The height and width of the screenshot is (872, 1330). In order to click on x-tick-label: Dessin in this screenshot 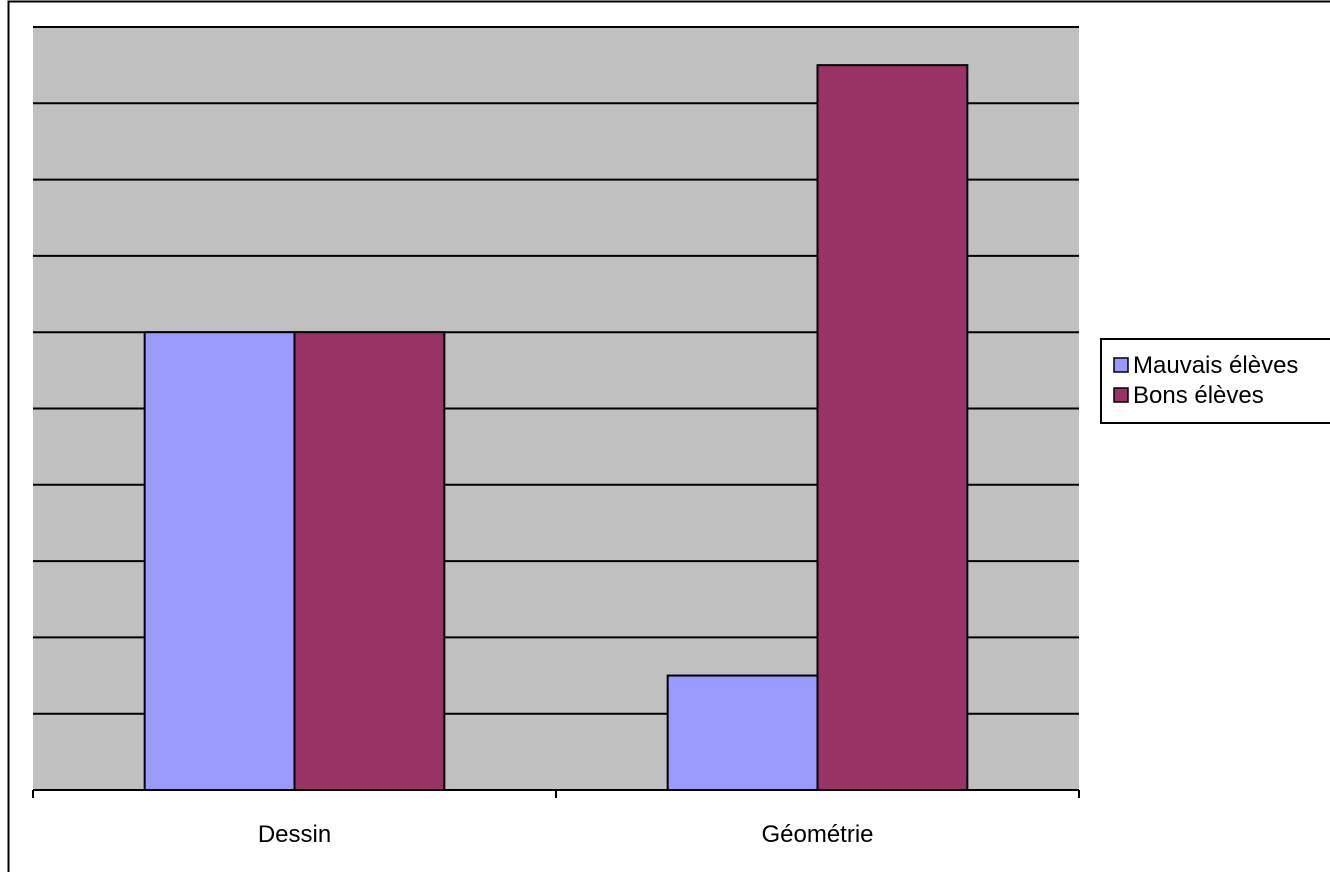, I will do `click(294, 834)`.